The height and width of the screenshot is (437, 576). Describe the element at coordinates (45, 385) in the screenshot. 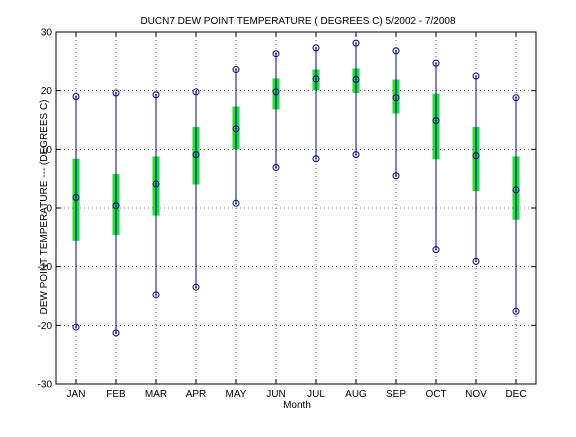

I see `y-tick-label: -30` at that location.